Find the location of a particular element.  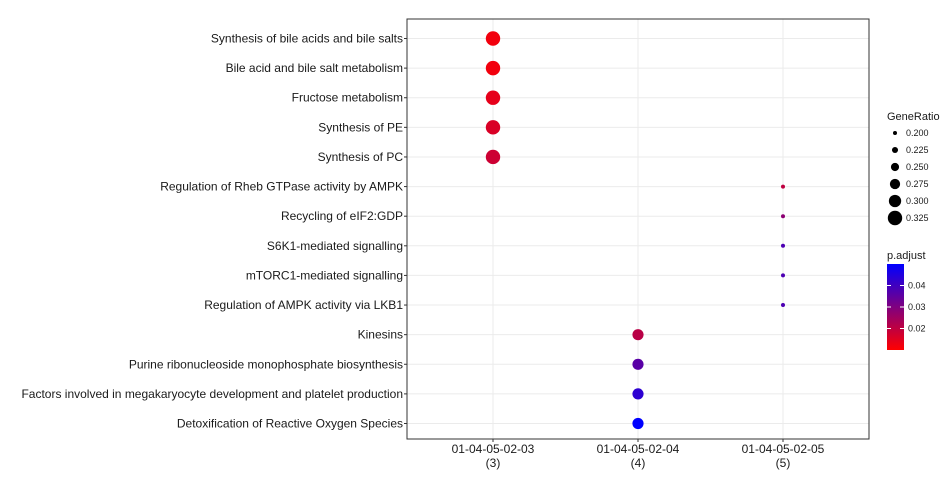

size-legend-title: GeneRatio is located at coordinates (913, 117).